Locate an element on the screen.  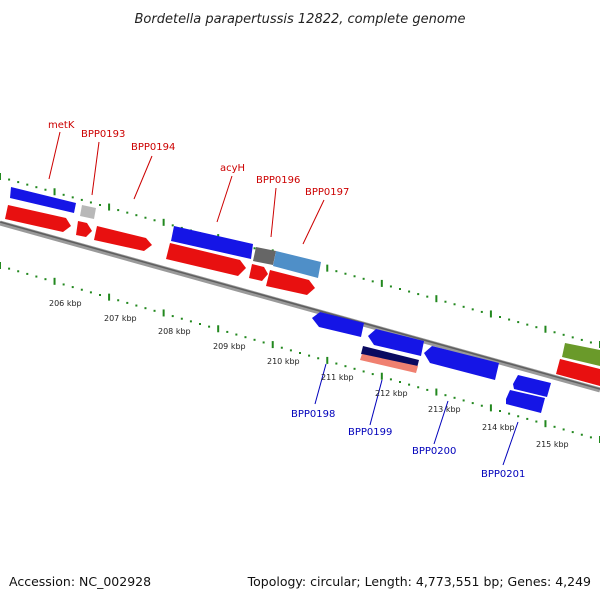
gene-BPP0199-navy is located at coordinates (390, 357).